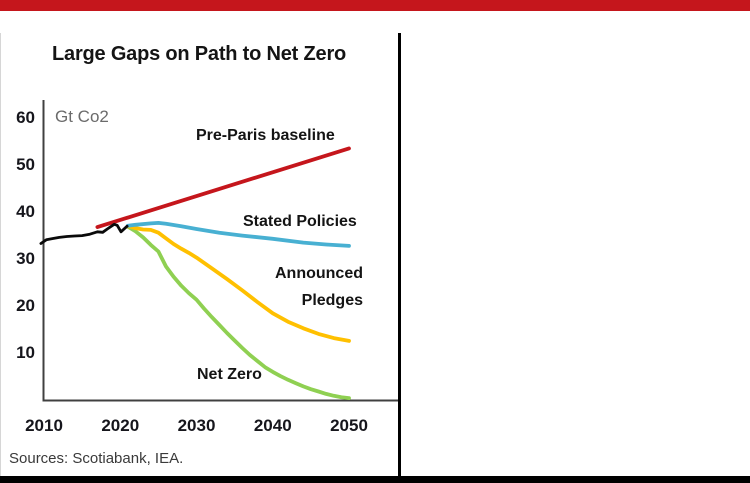 The height and width of the screenshot is (483, 750). What do you see at coordinates (25, 118) in the screenshot?
I see `y-tick-label: 60` at bounding box center [25, 118].